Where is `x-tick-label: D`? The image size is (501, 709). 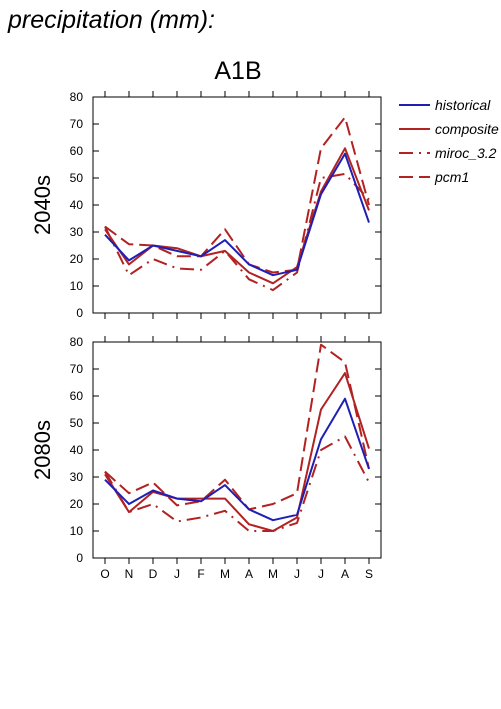 x-tick-label: D is located at coordinates (153, 574).